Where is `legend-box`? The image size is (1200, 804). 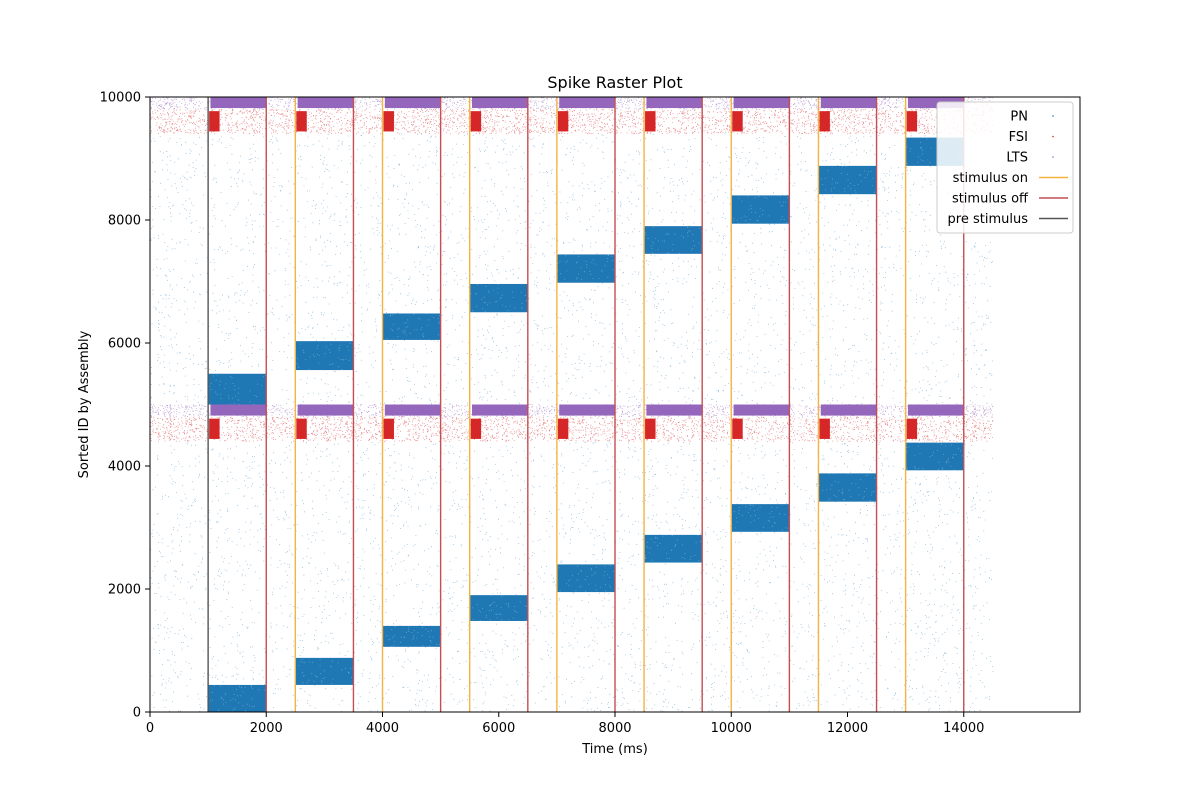
legend-box is located at coordinates (1005, 167).